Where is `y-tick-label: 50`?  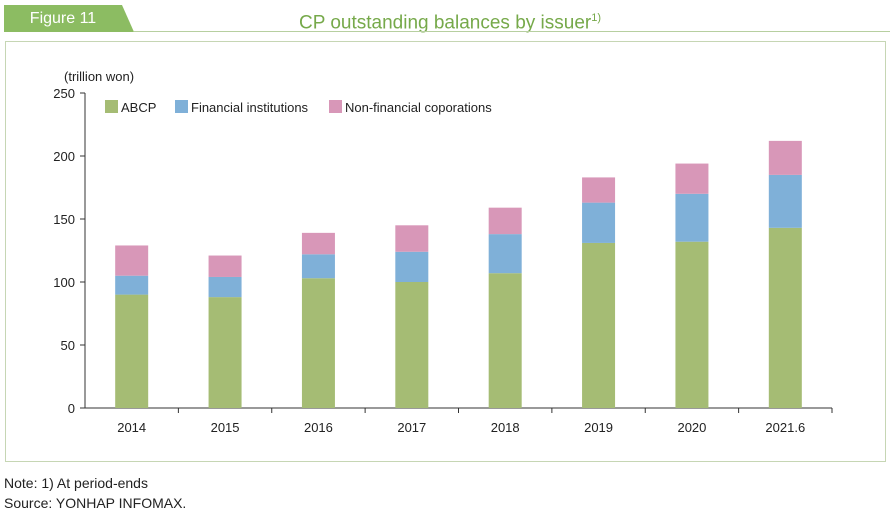
y-tick-label: 50 is located at coordinates (68, 345).